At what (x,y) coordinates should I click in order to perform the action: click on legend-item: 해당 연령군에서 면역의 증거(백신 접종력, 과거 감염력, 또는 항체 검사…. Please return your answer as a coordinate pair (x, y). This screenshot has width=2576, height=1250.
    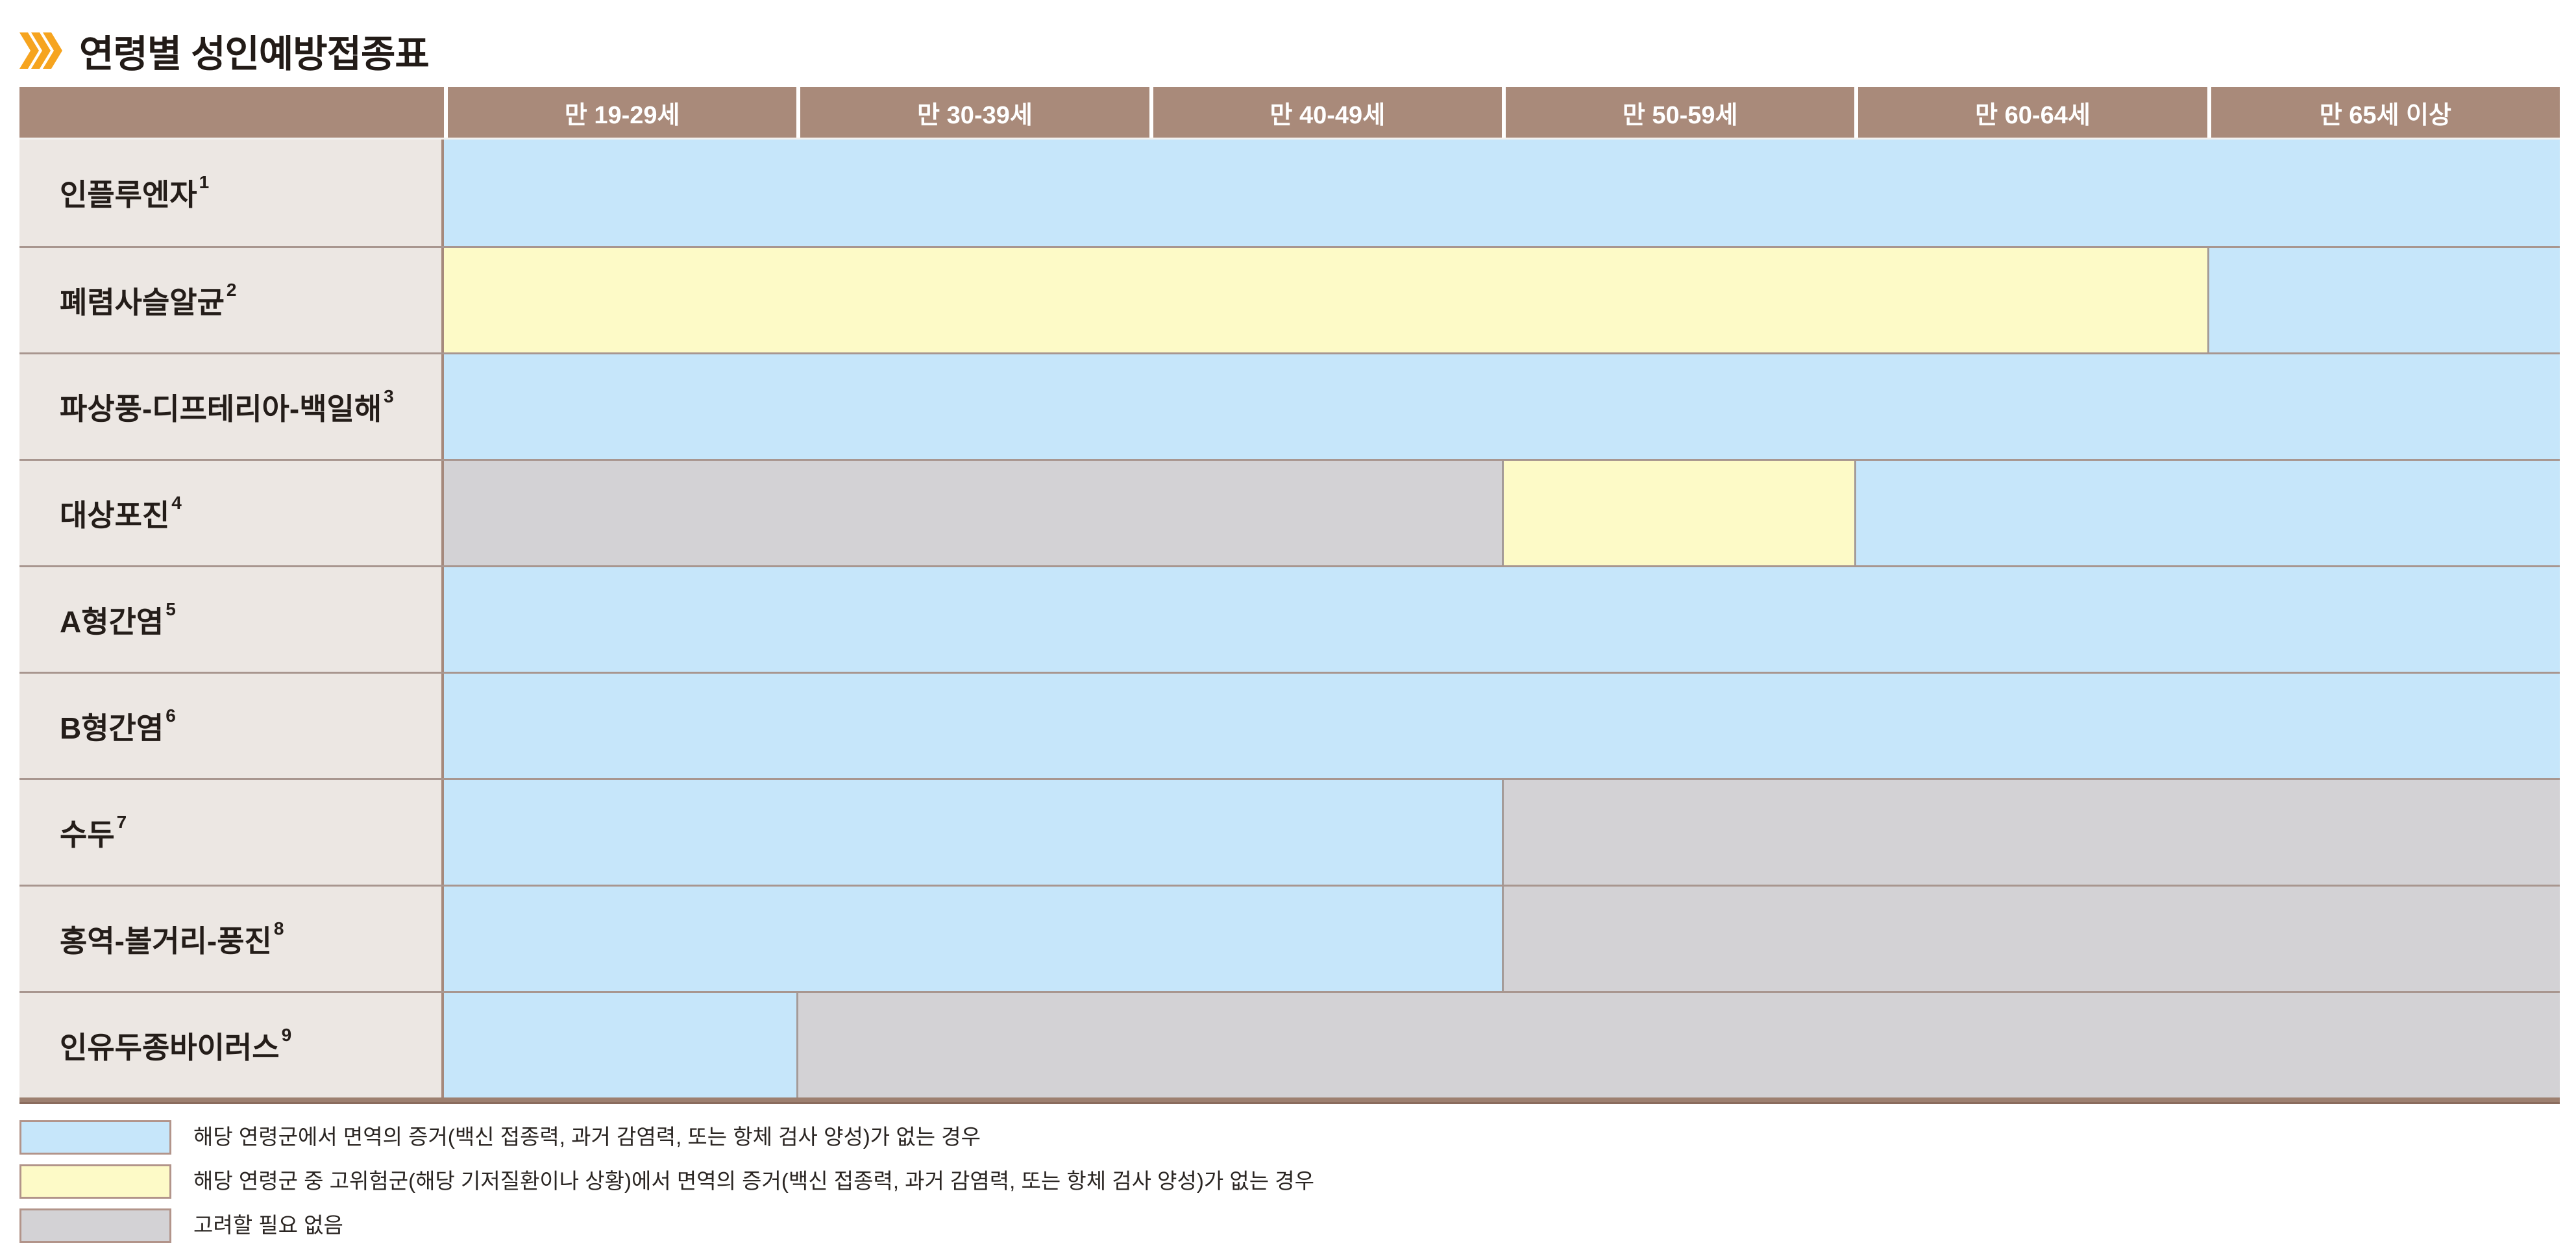
    Looking at the image, I should click on (666, 1137).